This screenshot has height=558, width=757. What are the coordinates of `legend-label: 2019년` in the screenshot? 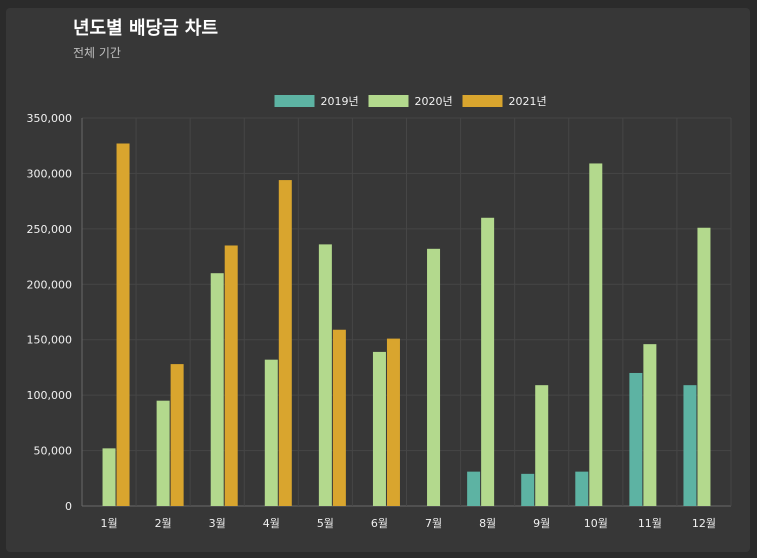 It's located at (340, 101).